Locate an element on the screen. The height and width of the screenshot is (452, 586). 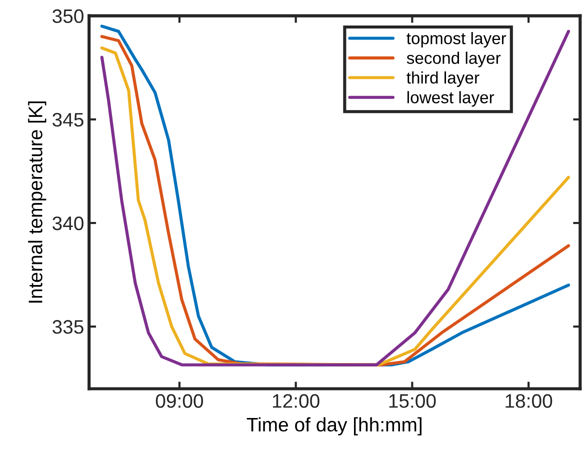
y-tick-label: 345 is located at coordinates (68, 119).